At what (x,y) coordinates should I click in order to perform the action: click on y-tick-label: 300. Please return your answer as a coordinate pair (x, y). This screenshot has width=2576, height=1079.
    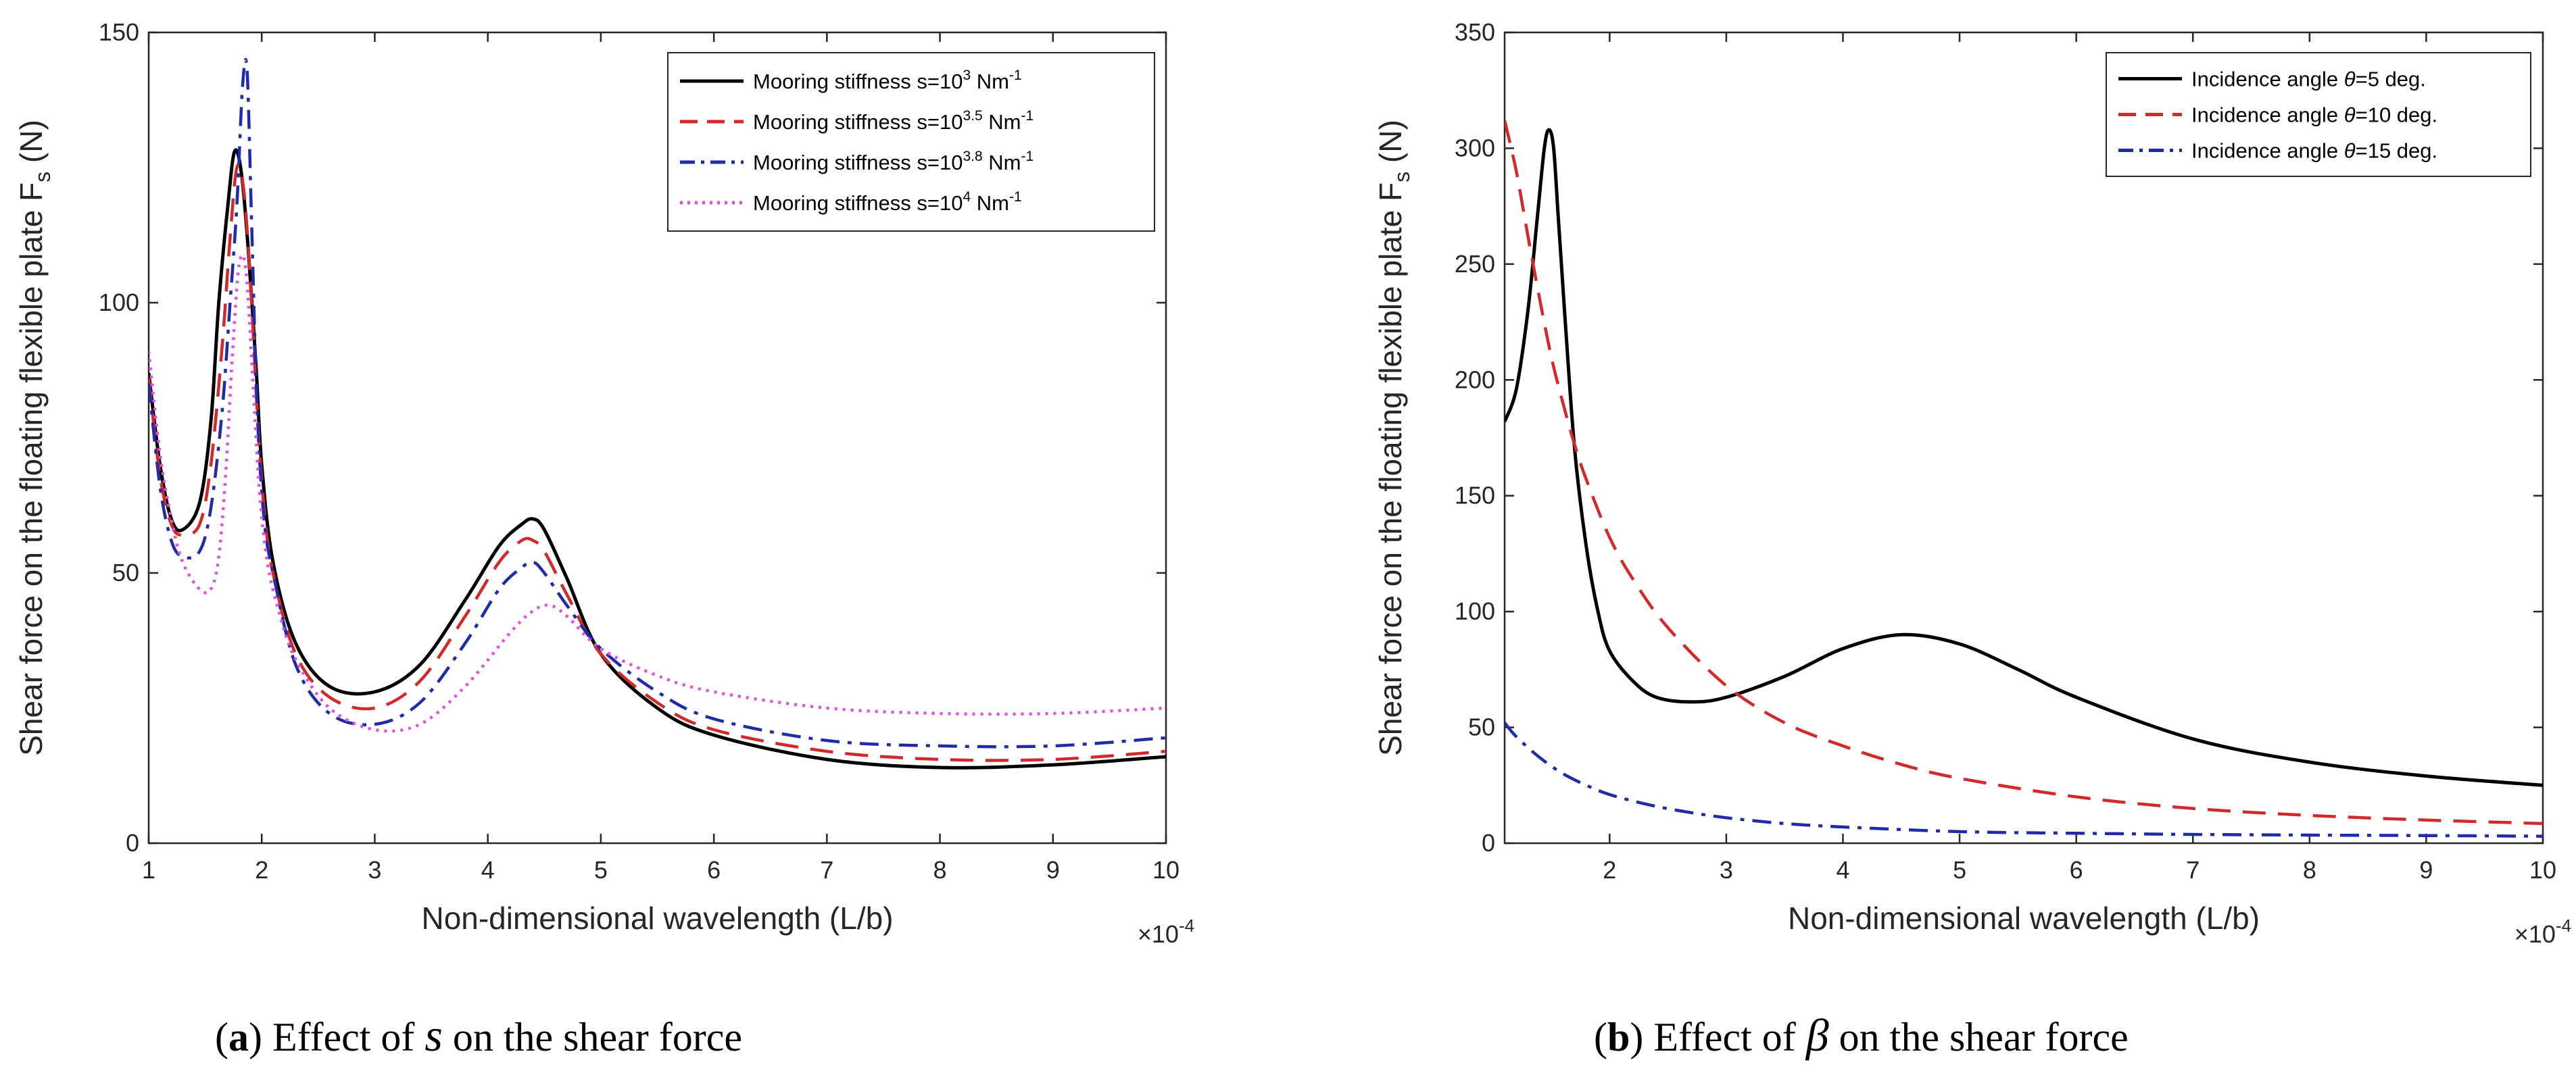
    Looking at the image, I should click on (1475, 148).